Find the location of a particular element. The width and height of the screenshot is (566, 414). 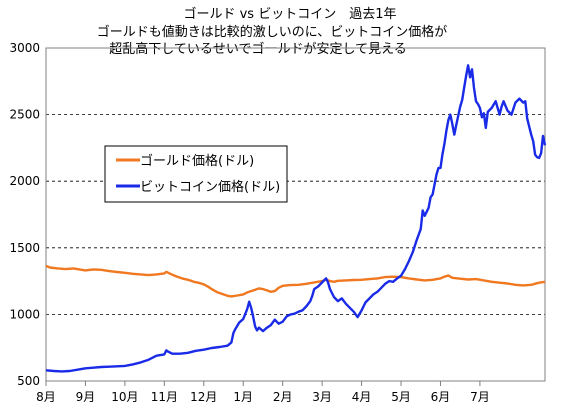

chart-title-line-2: ゴールドも値動きは比較的激しいのに、ビットコイン価格が is located at coordinates (272, 32).